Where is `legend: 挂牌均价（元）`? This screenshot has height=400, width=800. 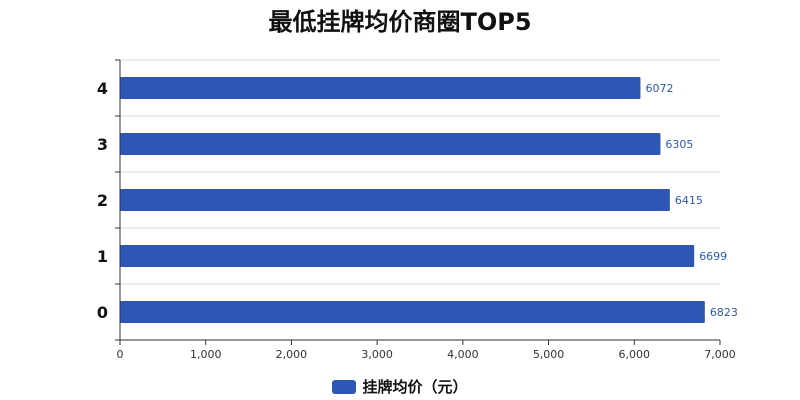
legend: 挂牌均价（元） is located at coordinates (400, 386).